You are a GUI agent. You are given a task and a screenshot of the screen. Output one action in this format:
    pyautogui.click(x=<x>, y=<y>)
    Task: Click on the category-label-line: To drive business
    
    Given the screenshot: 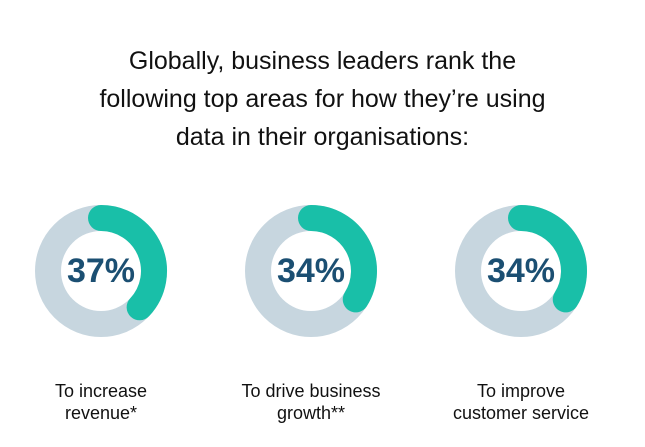 What is the action you would take?
    pyautogui.click(x=311, y=391)
    